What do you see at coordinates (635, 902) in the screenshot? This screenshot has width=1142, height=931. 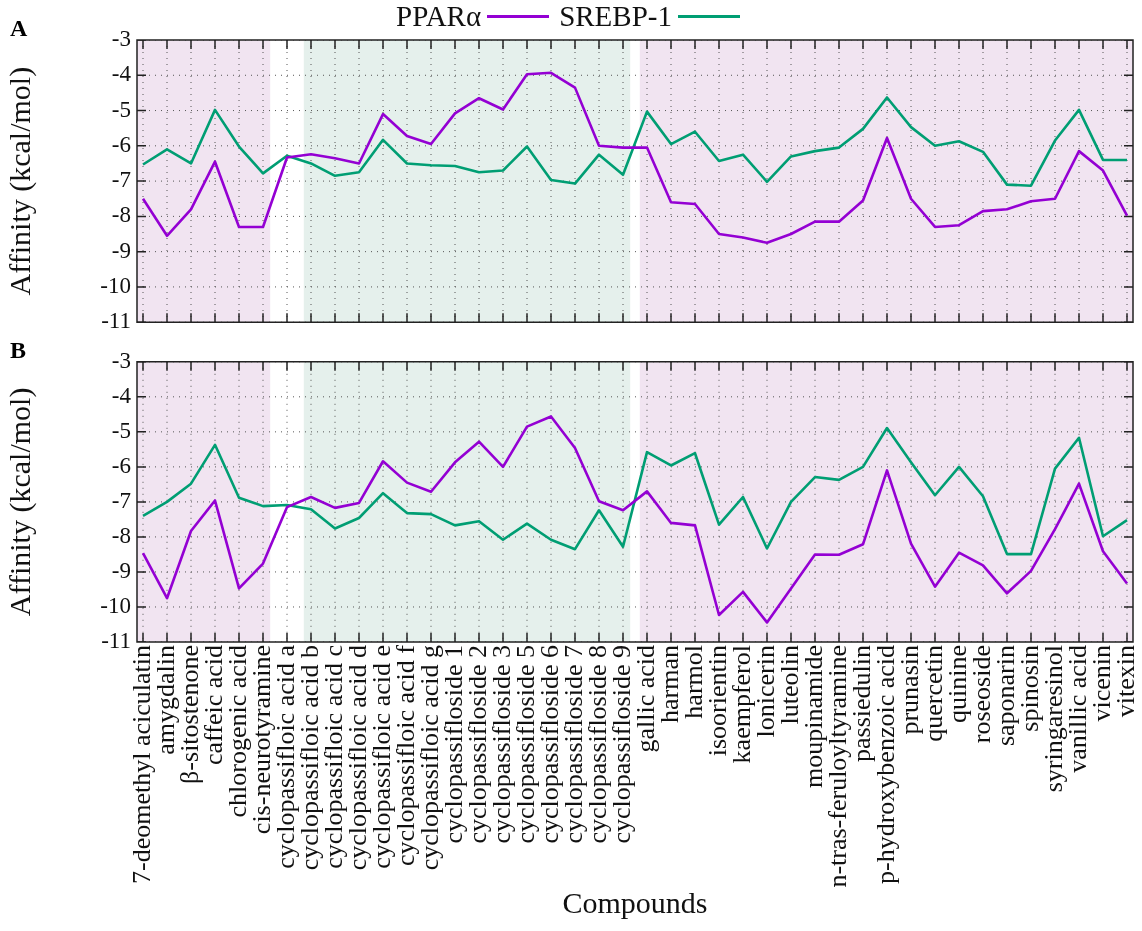 I see `x-axis-title: Compounds` at bounding box center [635, 902].